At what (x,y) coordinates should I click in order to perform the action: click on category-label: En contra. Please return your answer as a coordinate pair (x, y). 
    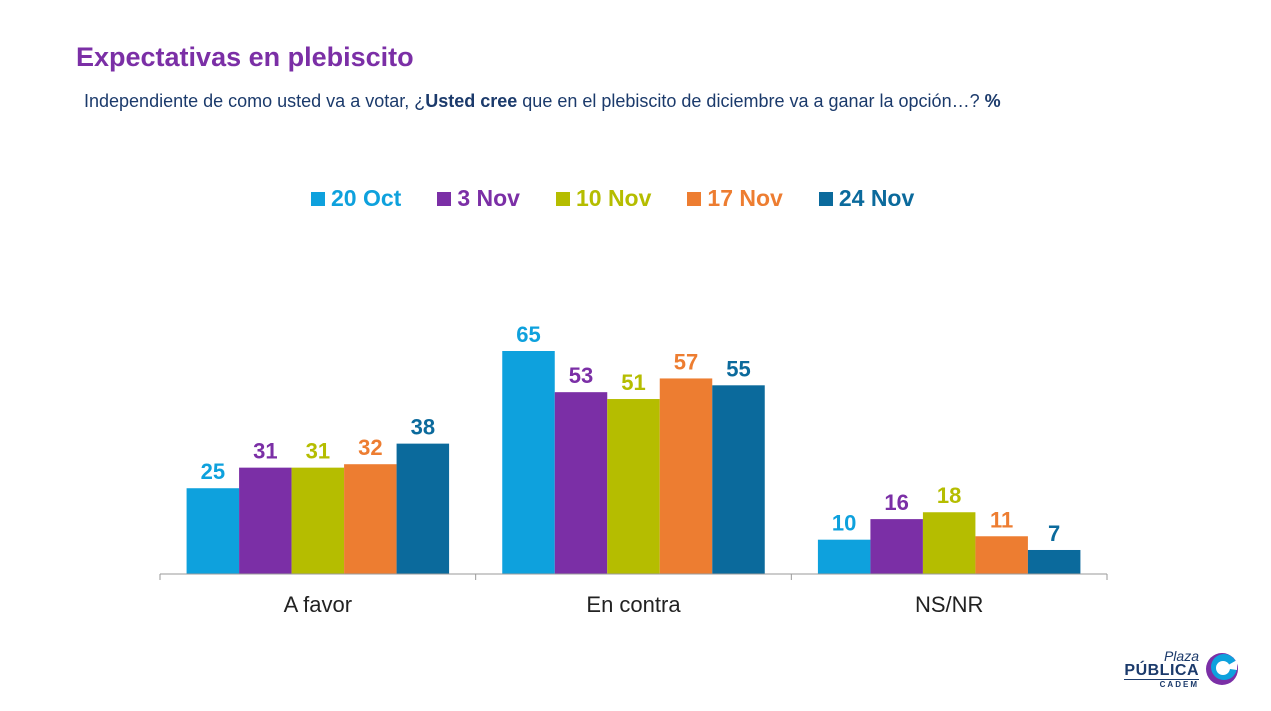
    Looking at the image, I should click on (633, 604).